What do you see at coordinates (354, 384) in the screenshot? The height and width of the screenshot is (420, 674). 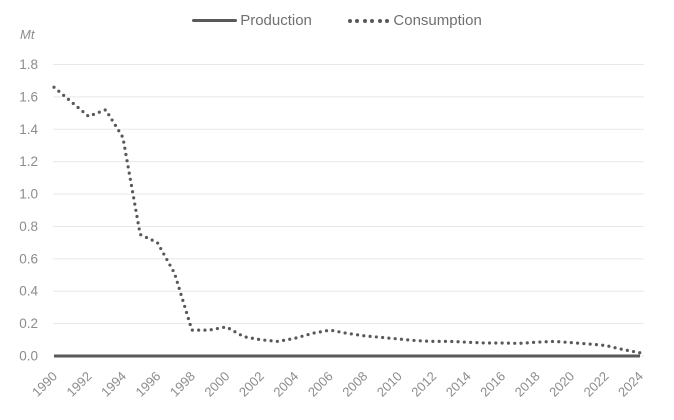 I see `x-tick-label: 2008` at bounding box center [354, 384].